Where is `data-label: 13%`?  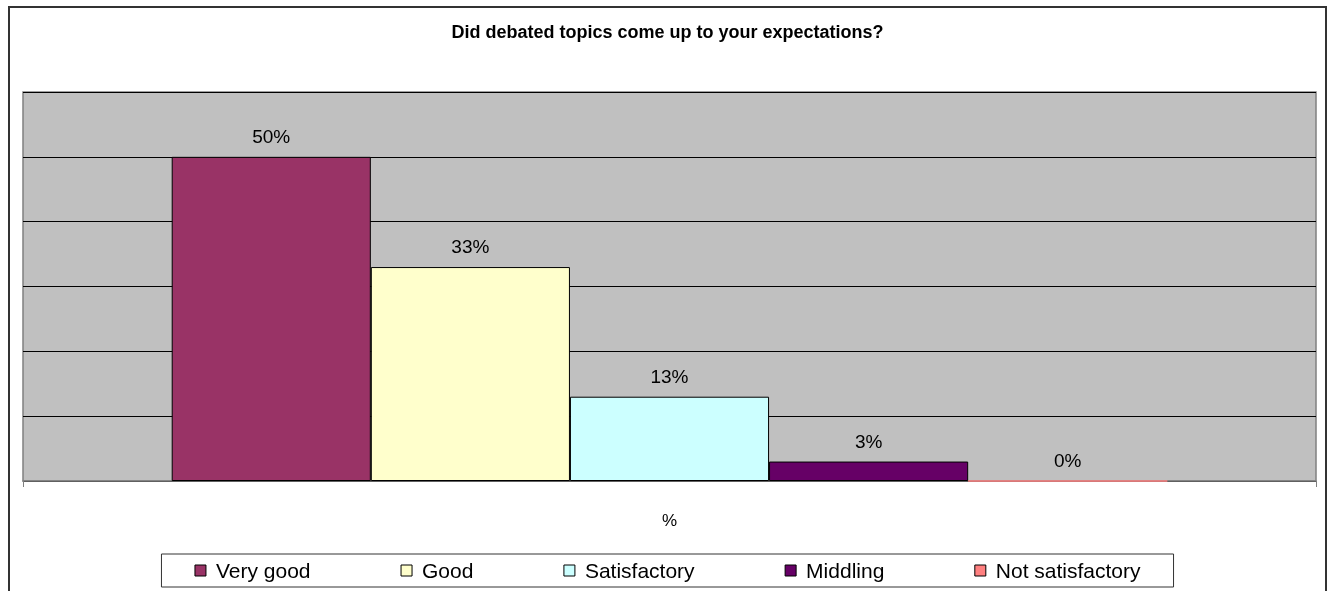
data-label: 13% is located at coordinates (669, 376).